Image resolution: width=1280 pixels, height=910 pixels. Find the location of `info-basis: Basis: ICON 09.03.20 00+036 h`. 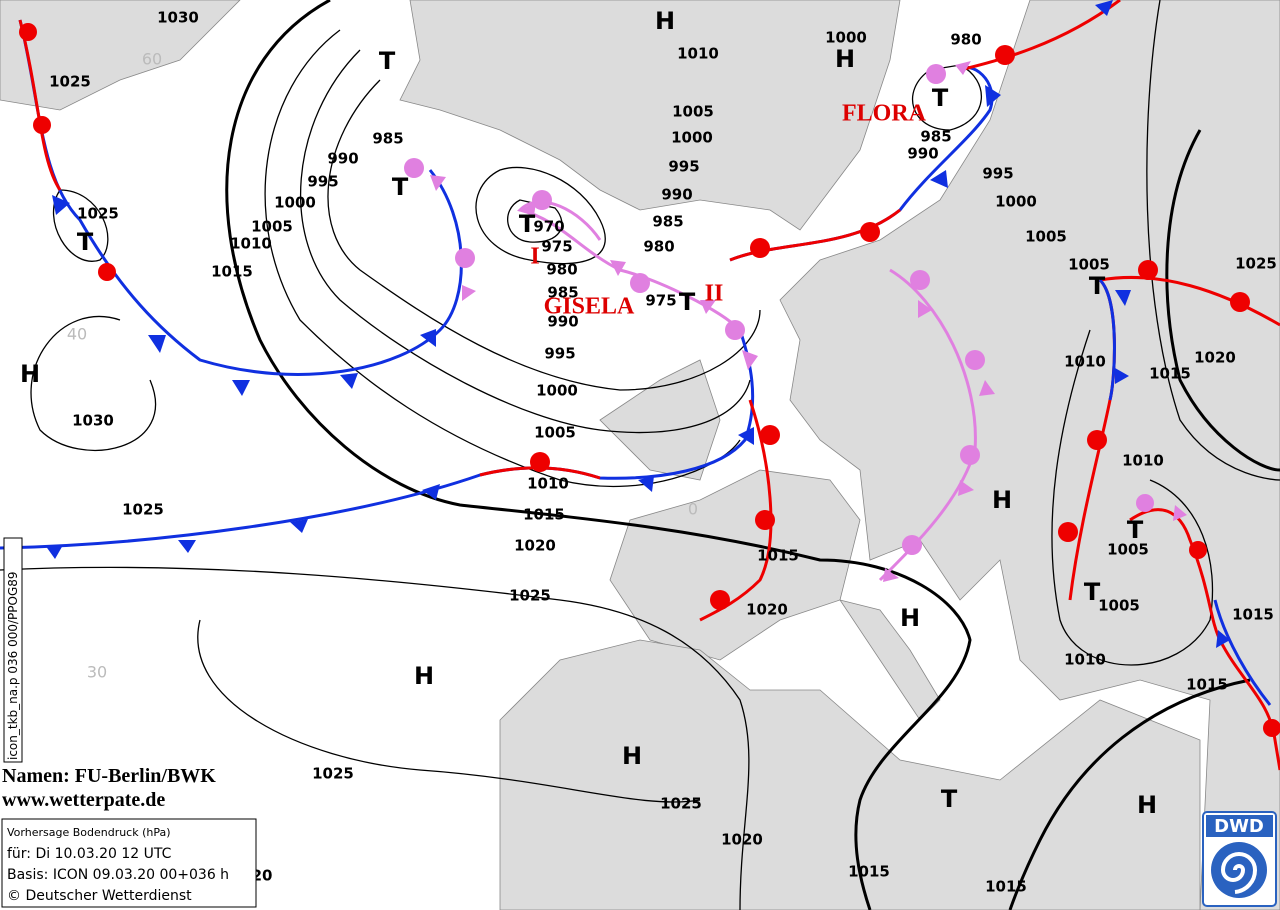

info-basis: Basis: ICON 09.03.20 00+036 h is located at coordinates (118, 875).